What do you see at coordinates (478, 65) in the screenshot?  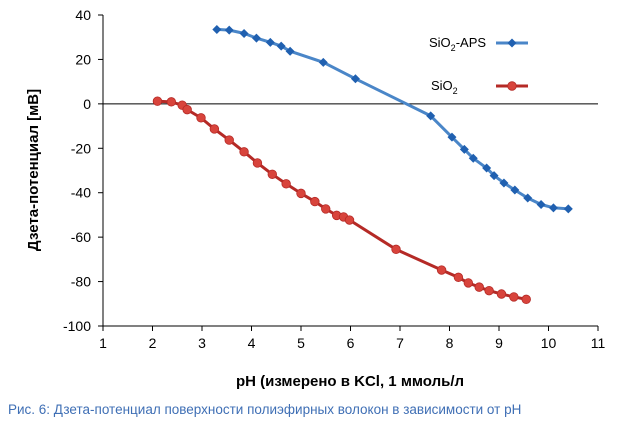 I see `chart-legend: SiO2-APS SiO2` at bounding box center [478, 65].